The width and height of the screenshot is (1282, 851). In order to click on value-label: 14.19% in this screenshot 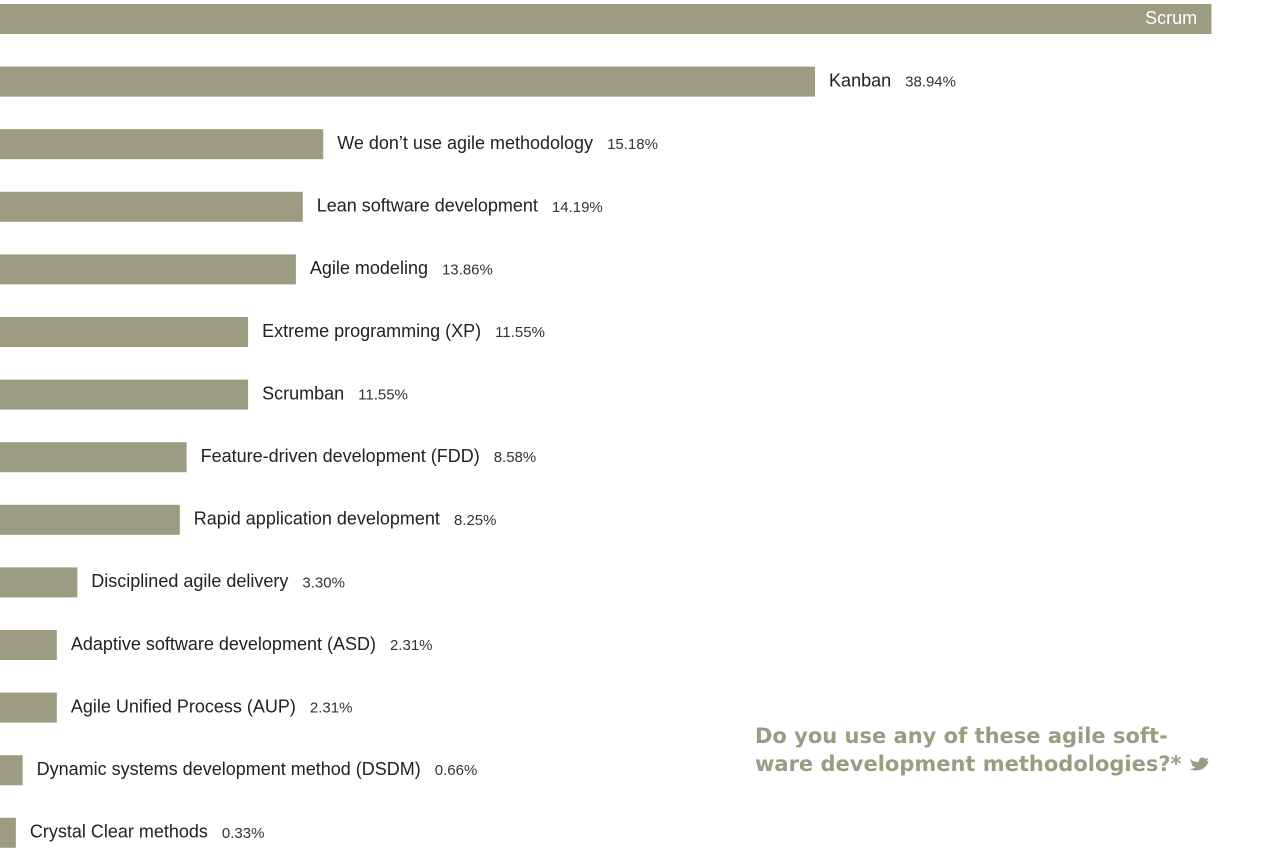, I will do `click(577, 207)`.